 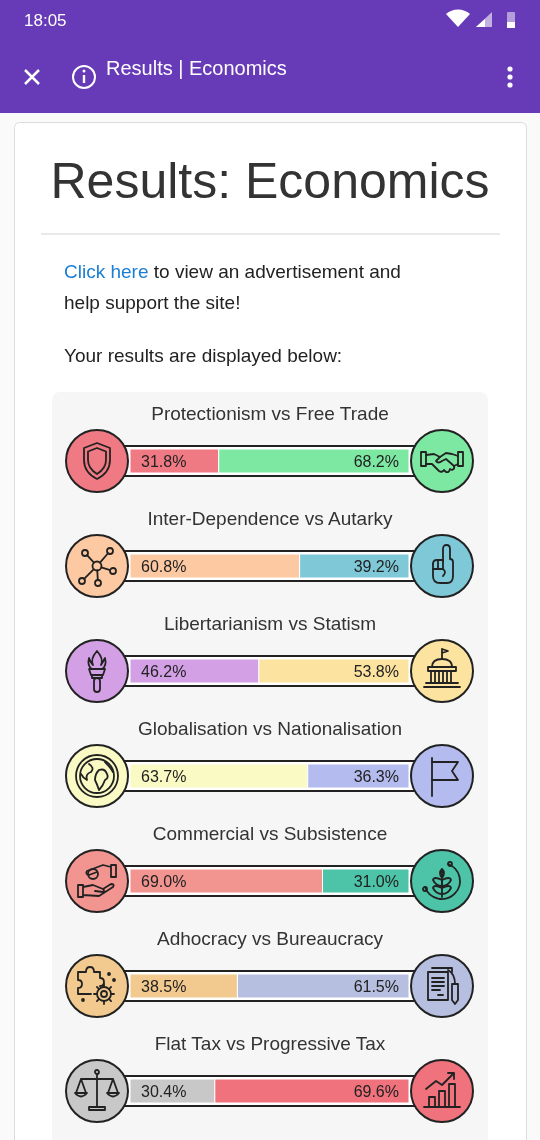 I want to click on data-label: 69.6%, so click(x=376, y=1091).